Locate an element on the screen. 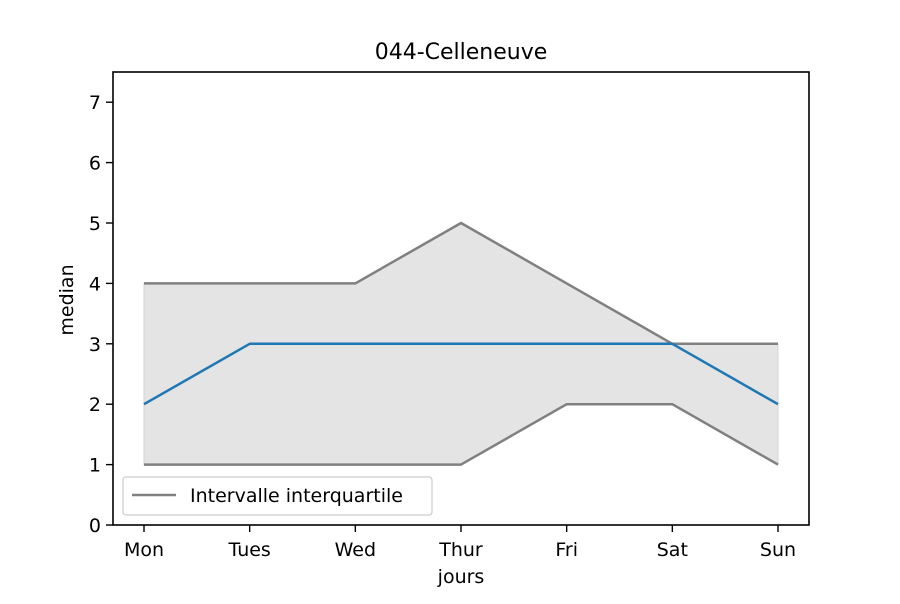 The height and width of the screenshot is (604, 900). y-axis-label: median is located at coordinates (67, 299).